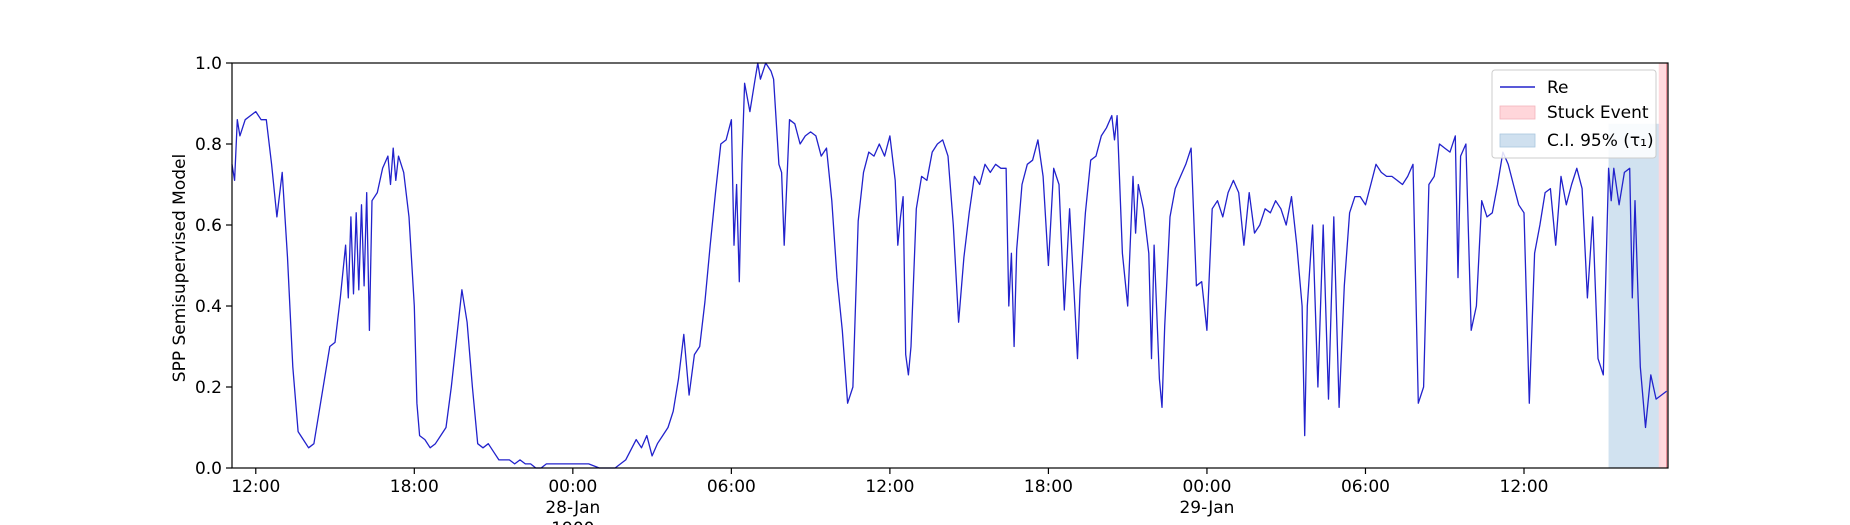 This screenshot has height=525, width=1850. What do you see at coordinates (213, 266) in the screenshot?
I see `y-axis: 0.0 0.2 0.4 0.6 0.8 1.0` at bounding box center [213, 266].